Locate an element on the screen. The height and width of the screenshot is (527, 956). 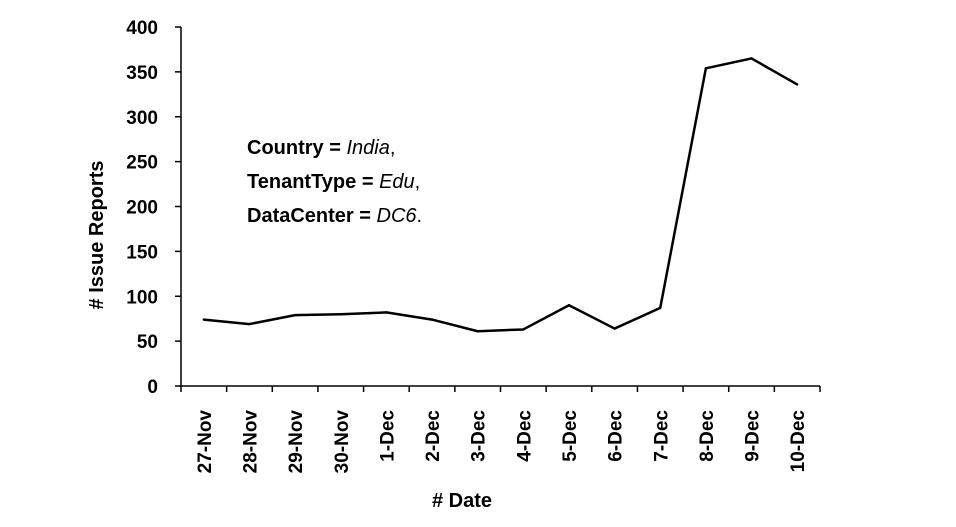
x-axis-title: # Date is located at coordinates (462, 501).